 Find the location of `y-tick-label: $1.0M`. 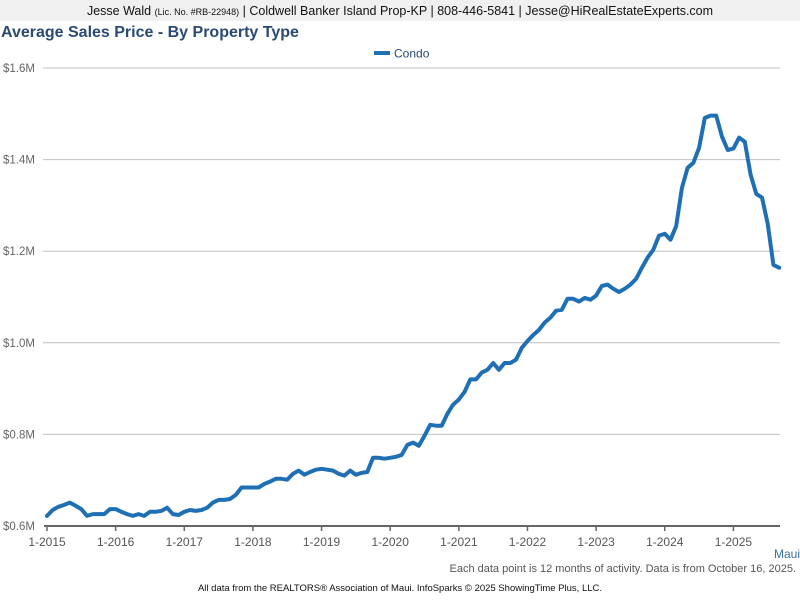

y-tick-label: $1.0M is located at coordinates (19, 344).